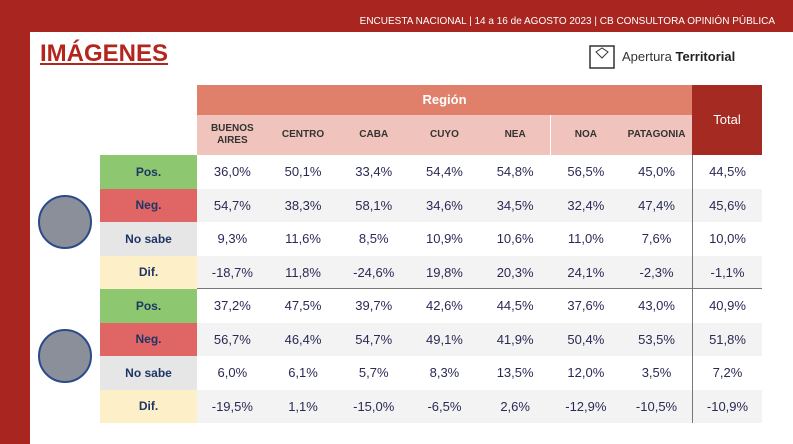 This screenshot has width=793, height=444. Describe the element at coordinates (444, 205) in the screenshot. I see `value-cell: 34,6%` at that location.